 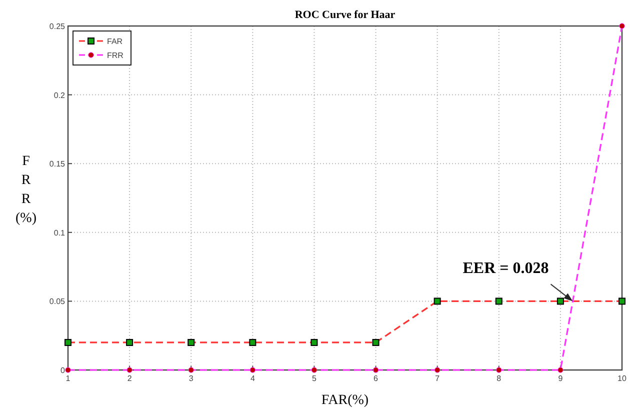 What do you see at coordinates (68, 378) in the screenshot?
I see `x-tick-label: 1` at bounding box center [68, 378].